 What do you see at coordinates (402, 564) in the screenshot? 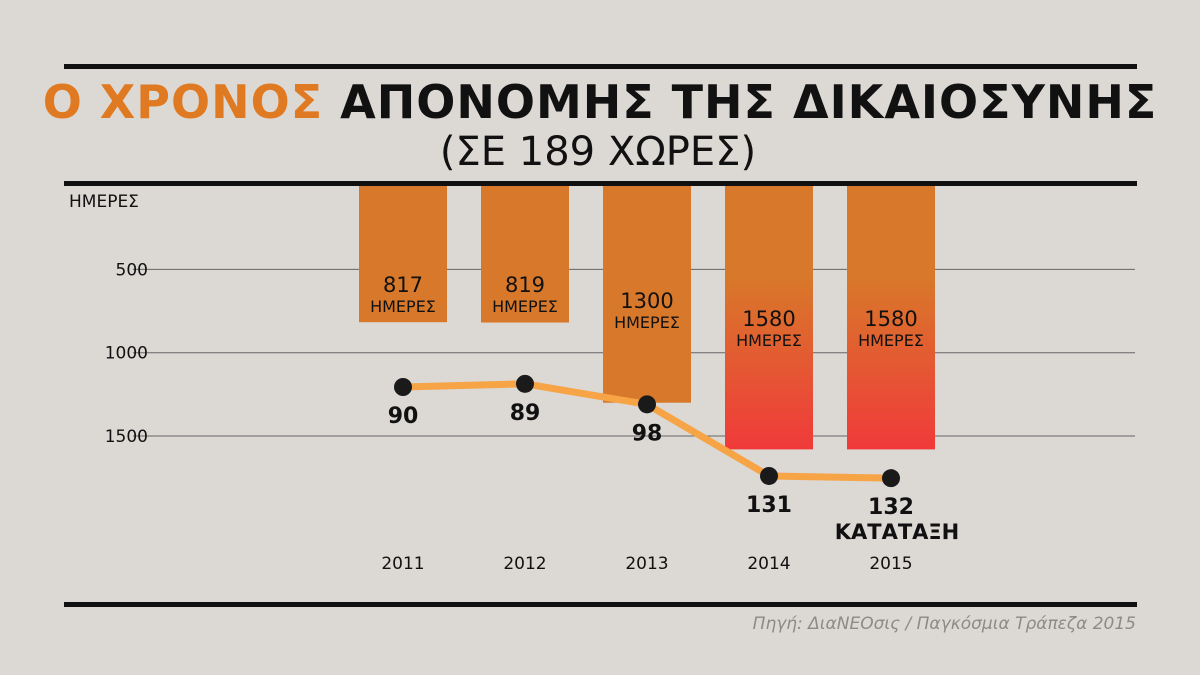
I see `x-tick-label-2011: 2011` at bounding box center [402, 564].